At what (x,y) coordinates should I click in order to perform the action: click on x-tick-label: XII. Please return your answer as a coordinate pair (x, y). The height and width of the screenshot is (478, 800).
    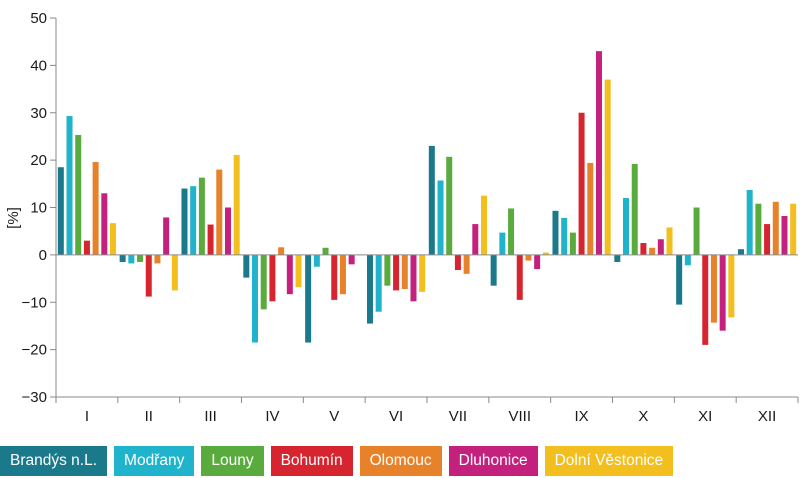
    Looking at the image, I should click on (767, 416).